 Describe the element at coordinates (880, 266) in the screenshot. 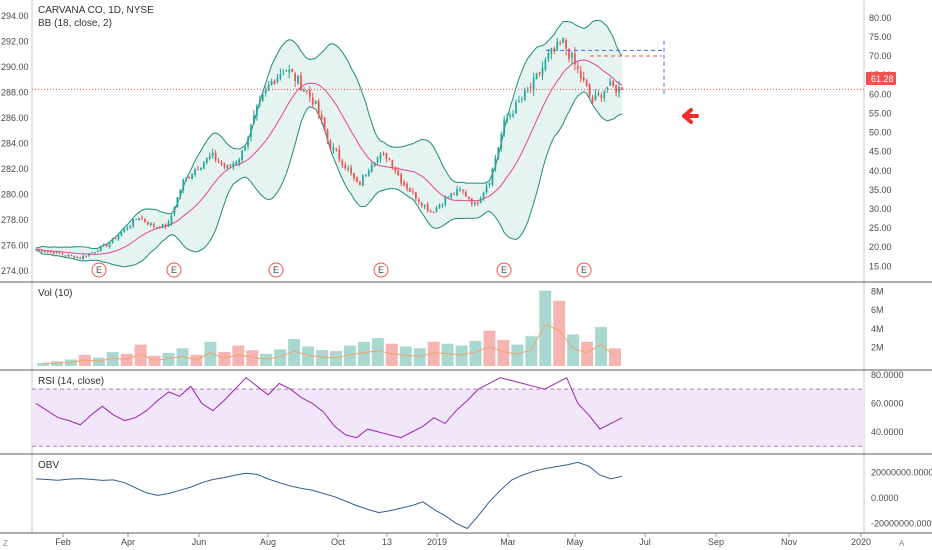

I see `price-right-tick: 15.00` at that location.